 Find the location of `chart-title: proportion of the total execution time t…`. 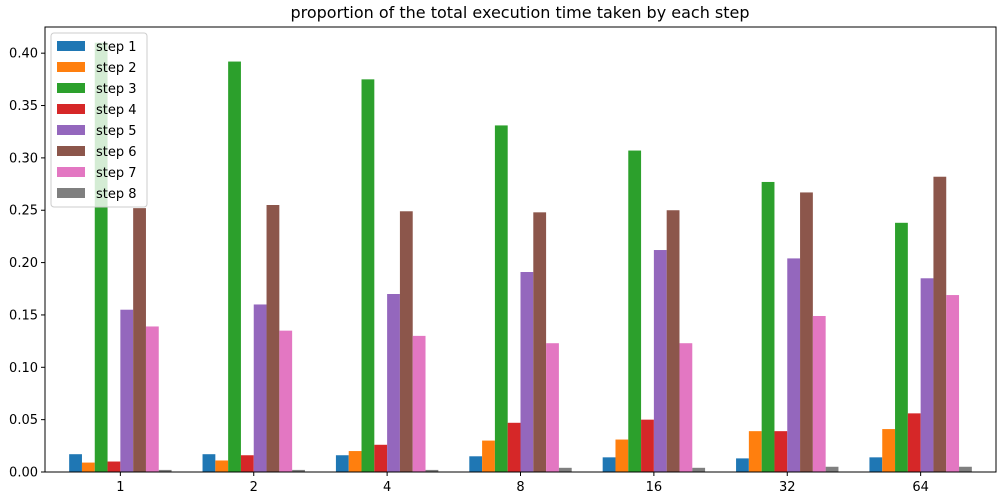

chart-title: proportion of the total execution time t… is located at coordinates (519, 12).